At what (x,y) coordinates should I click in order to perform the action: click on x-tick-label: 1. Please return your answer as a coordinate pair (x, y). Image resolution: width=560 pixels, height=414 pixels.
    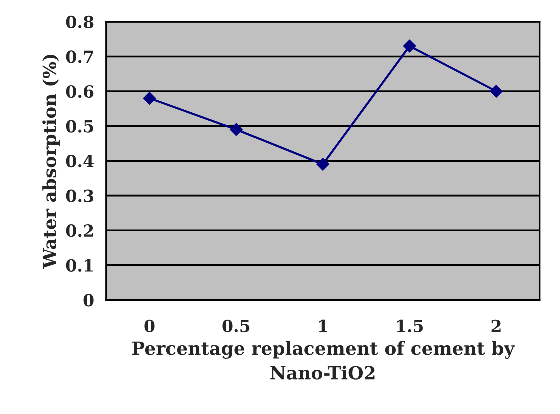
    Looking at the image, I should click on (323, 326).